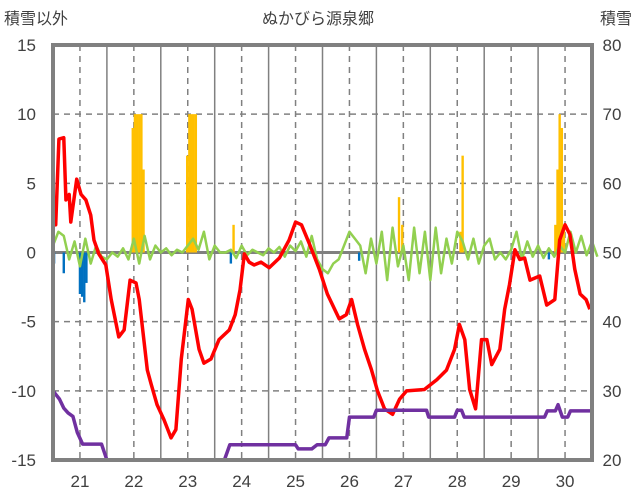 Image resolution: width=636 pixels, height=501 pixels. What do you see at coordinates (36, 18) in the screenshot?
I see `left-axis-title: 積雪以外` at bounding box center [36, 18].